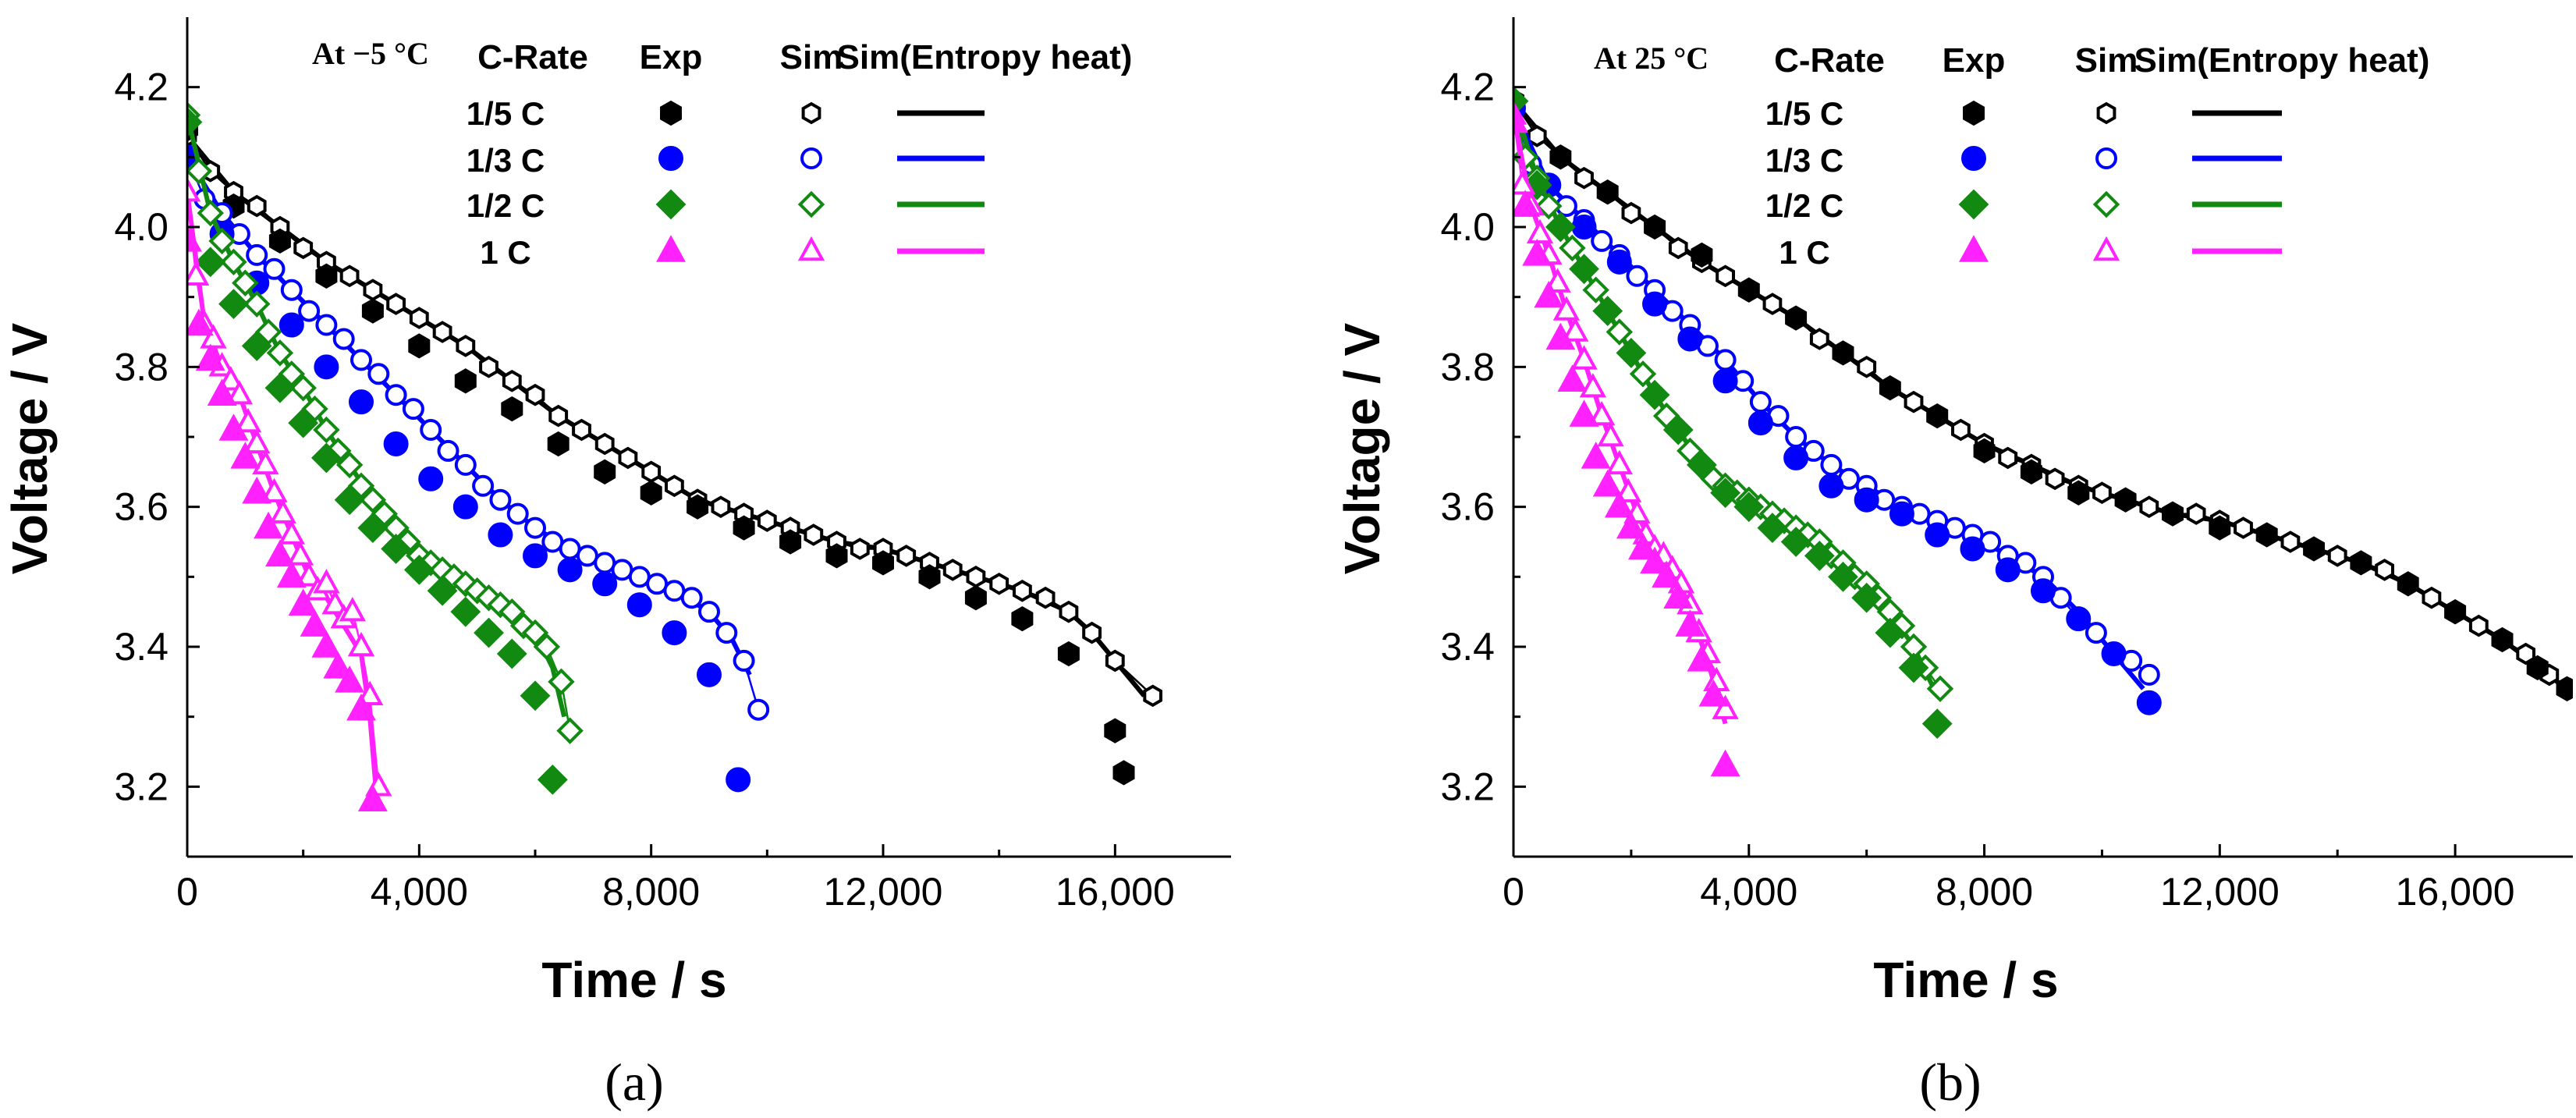  What do you see at coordinates (141, 786) in the screenshot?
I see `y-tick-label: 3.2` at bounding box center [141, 786].